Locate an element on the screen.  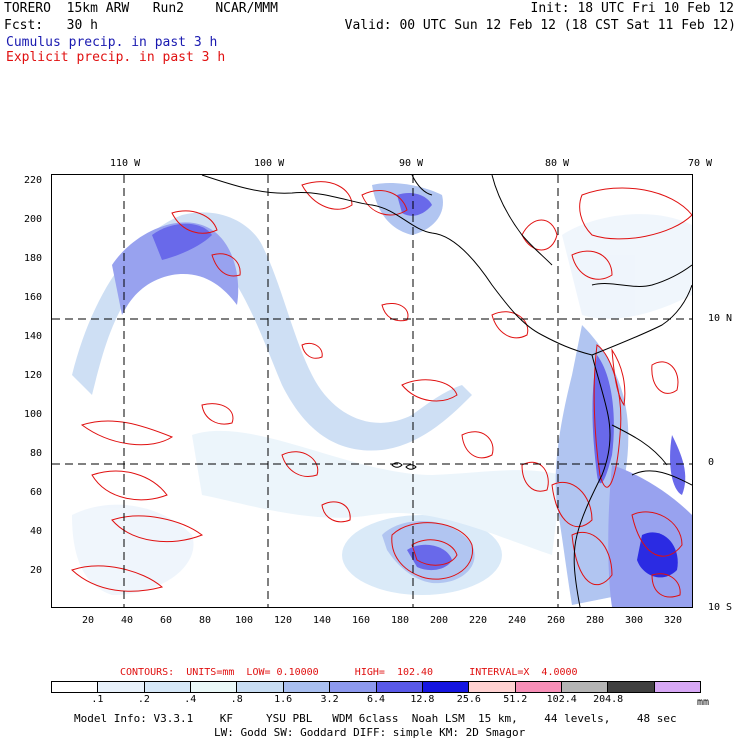
y-tick: 140 is located at coordinates (33, 336).